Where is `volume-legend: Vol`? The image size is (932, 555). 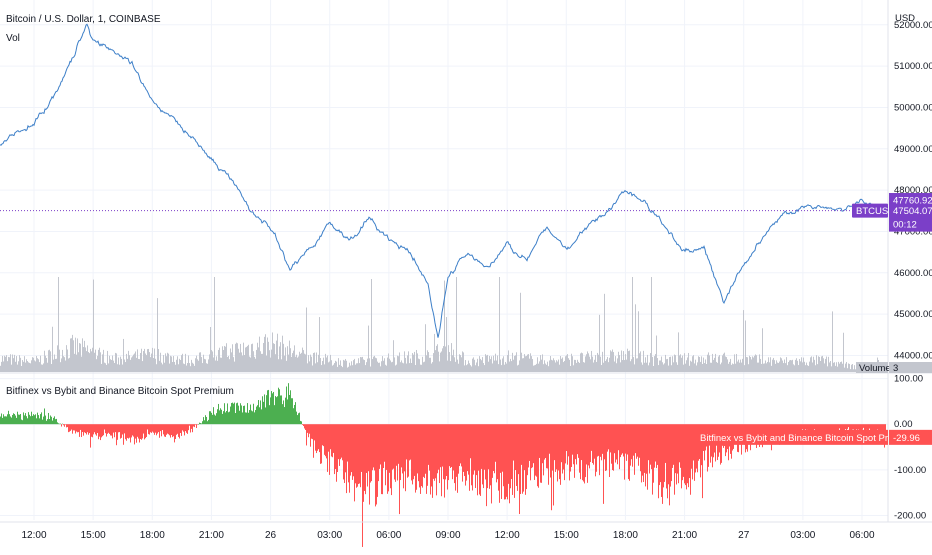
volume-legend: Vol is located at coordinates (13, 38).